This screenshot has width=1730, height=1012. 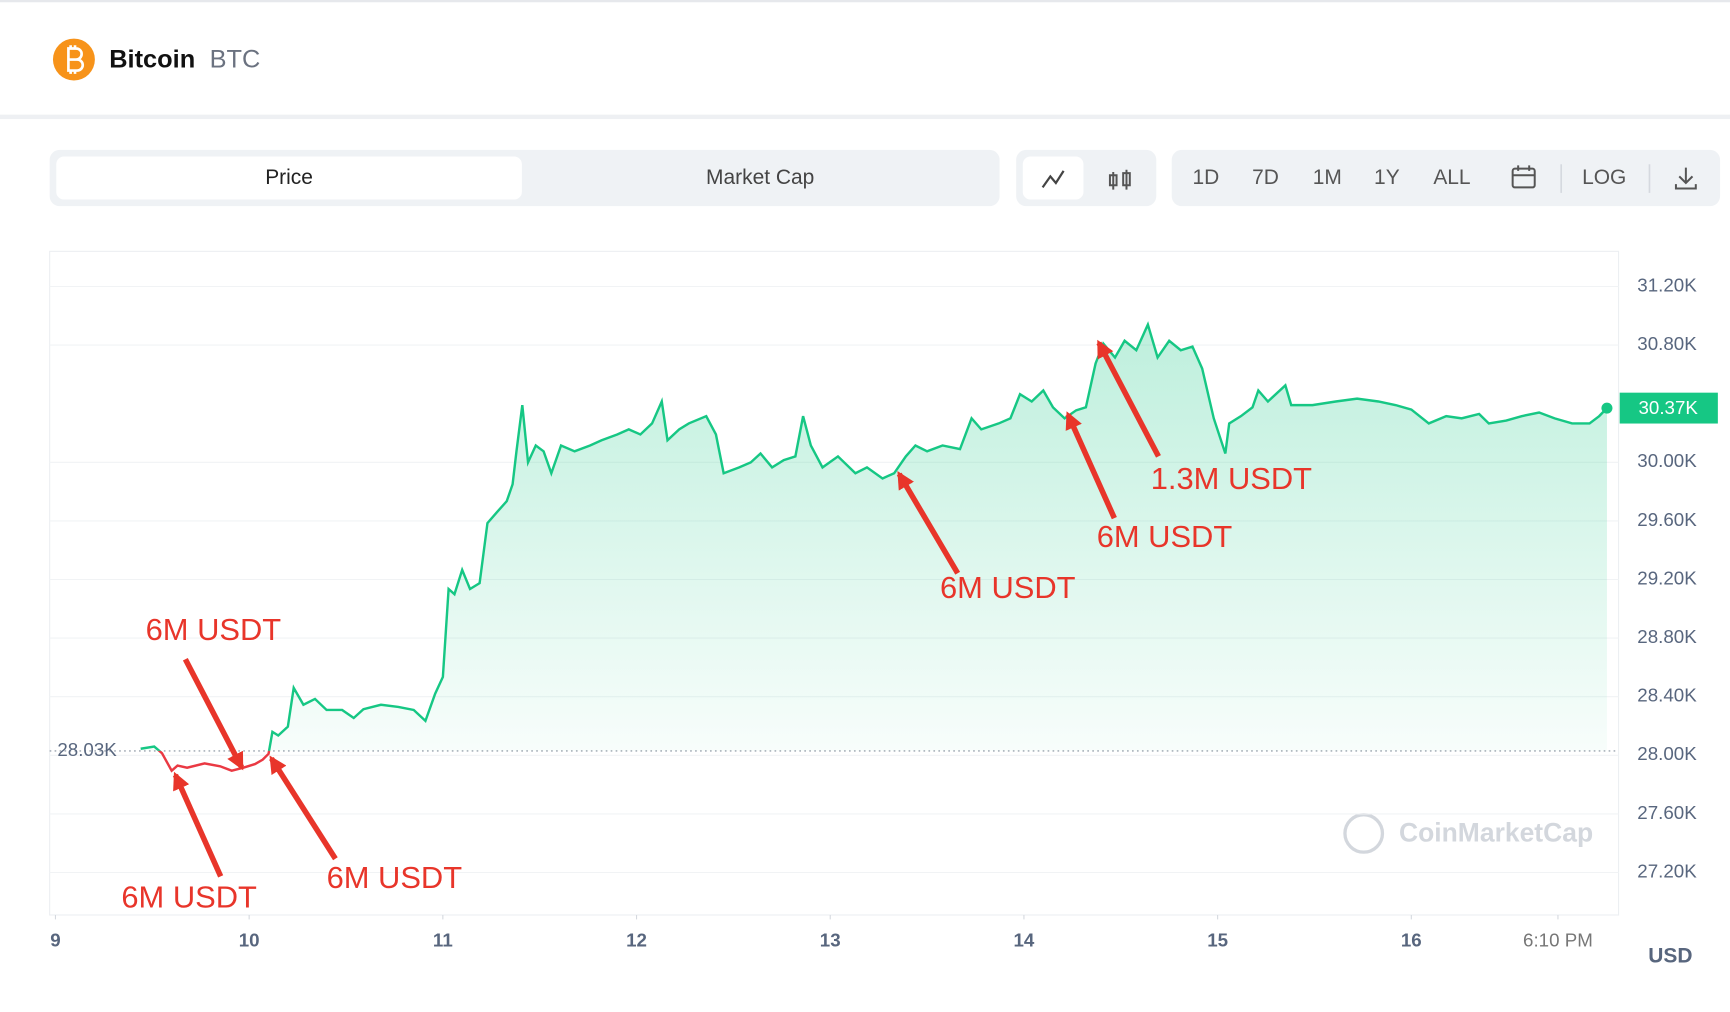 What do you see at coordinates (1364, 833) in the screenshot?
I see `watermark-logo` at bounding box center [1364, 833].